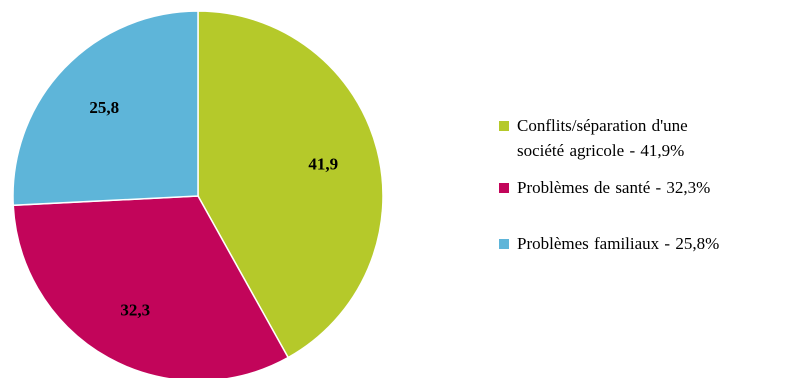 This screenshot has height=378, width=790. Describe the element at coordinates (135, 309) in the screenshot. I see `data-label-sante: 32,3` at that location.